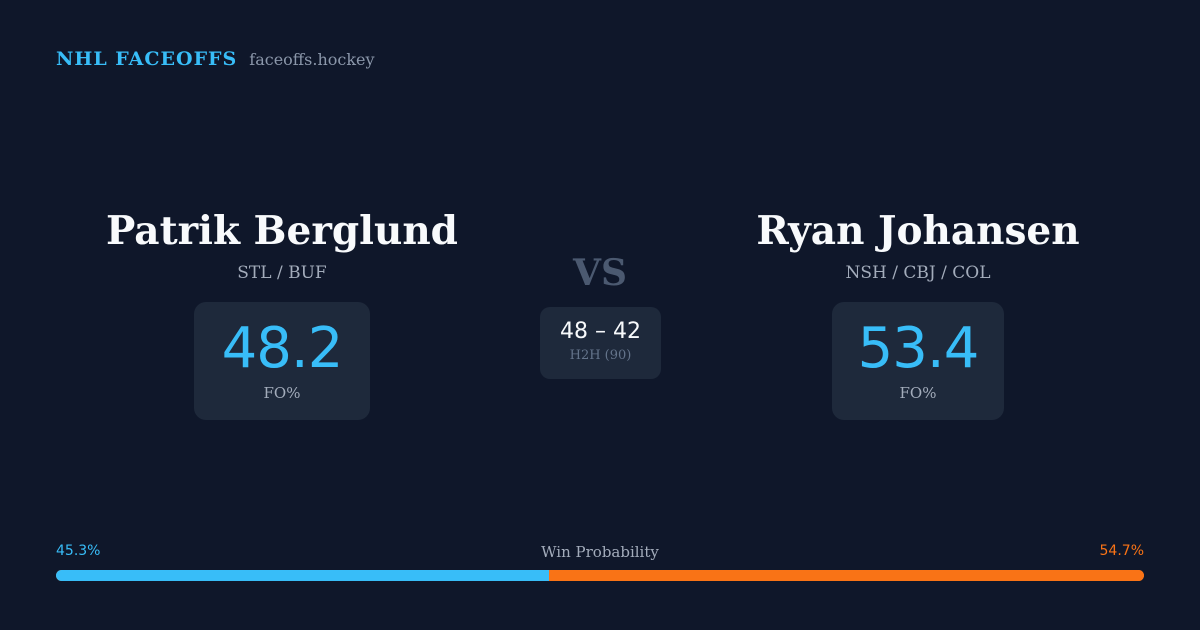 The image size is (1200, 630). What do you see at coordinates (147, 59) in the screenshot?
I see `brand-name: NHL FACEOFFS` at bounding box center [147, 59].